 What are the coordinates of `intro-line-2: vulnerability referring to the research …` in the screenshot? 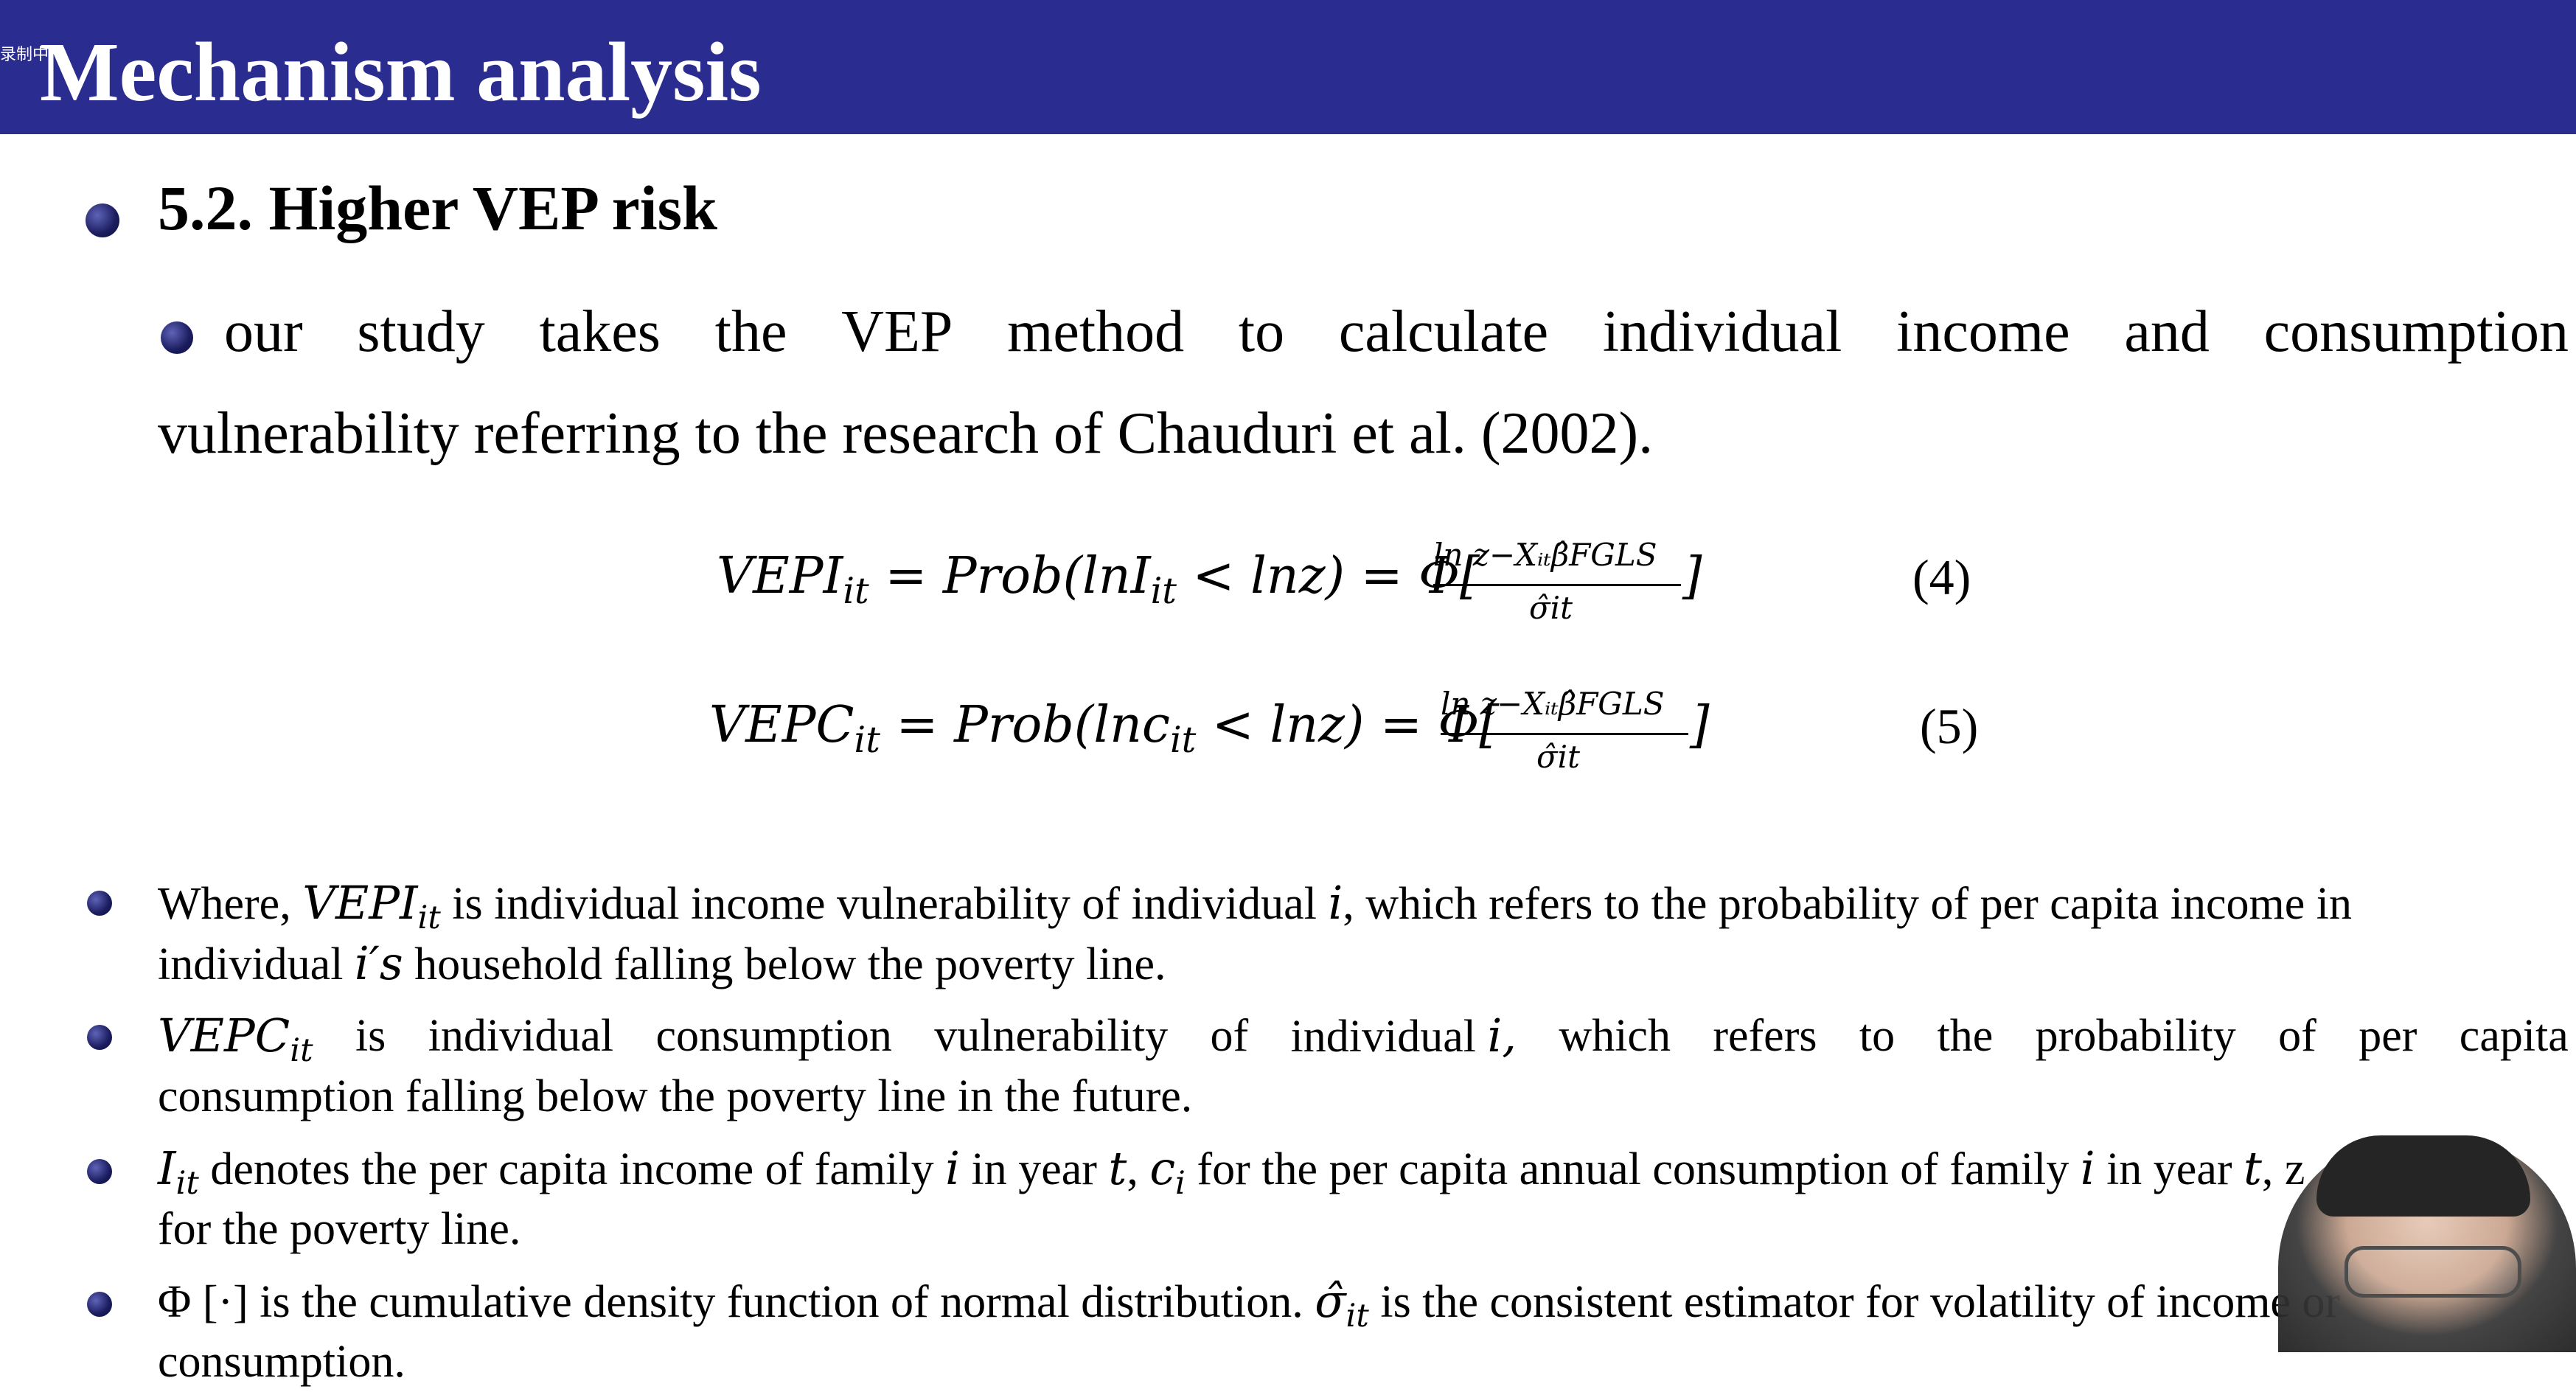 It's located at (906, 433).